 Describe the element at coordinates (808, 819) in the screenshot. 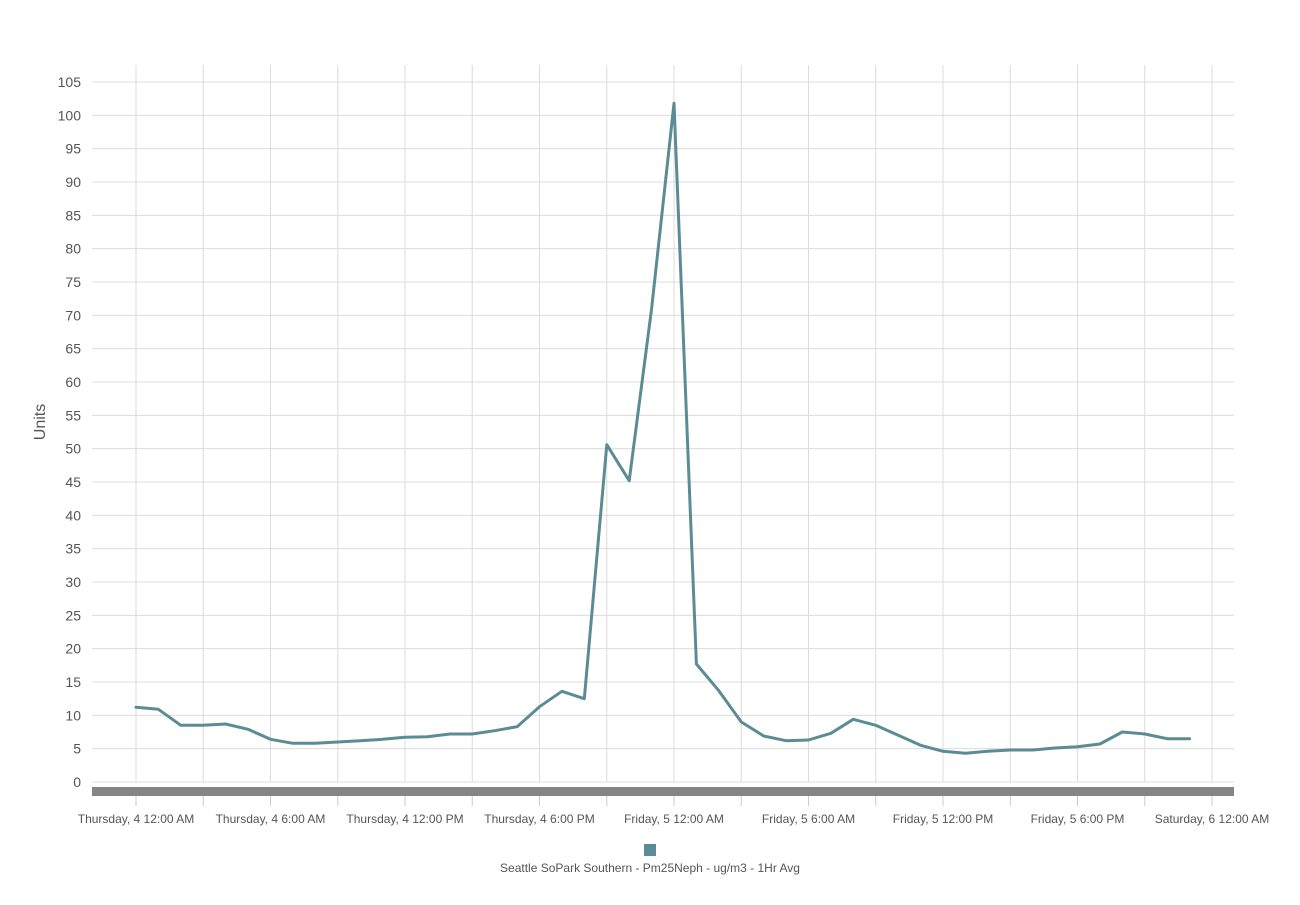

I see `x-tick-label: Friday, 5 6:00 AM` at that location.